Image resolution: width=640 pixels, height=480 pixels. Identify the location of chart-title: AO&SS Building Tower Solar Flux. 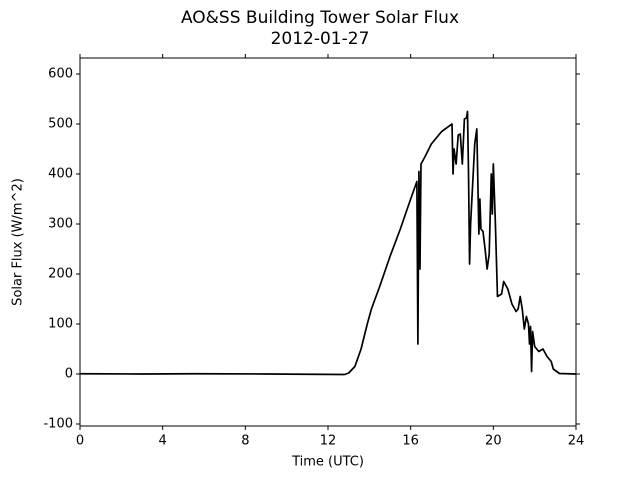
(320, 18).